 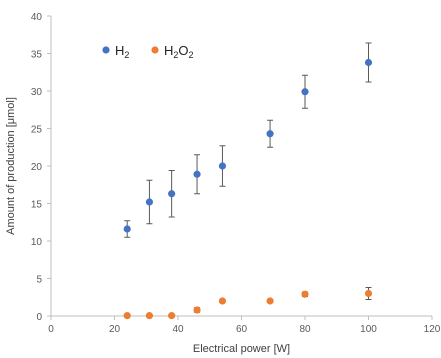 What do you see at coordinates (178, 329) in the screenshot?
I see `x-tick-label: 40` at bounding box center [178, 329].